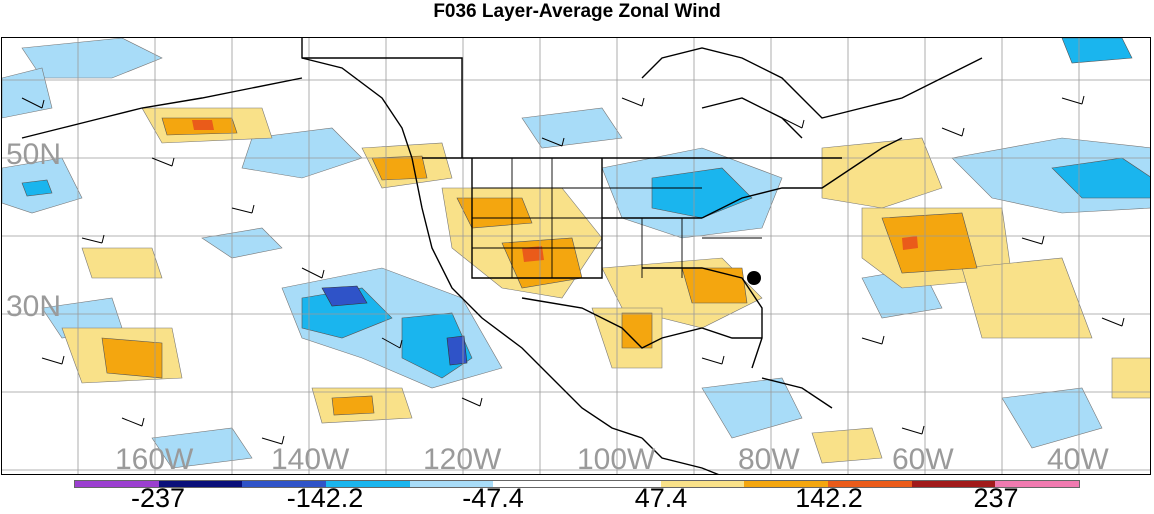 The width and height of the screenshot is (1154, 514). Describe the element at coordinates (310, 459) in the screenshot. I see `lon-label-140w: 140W` at that location.